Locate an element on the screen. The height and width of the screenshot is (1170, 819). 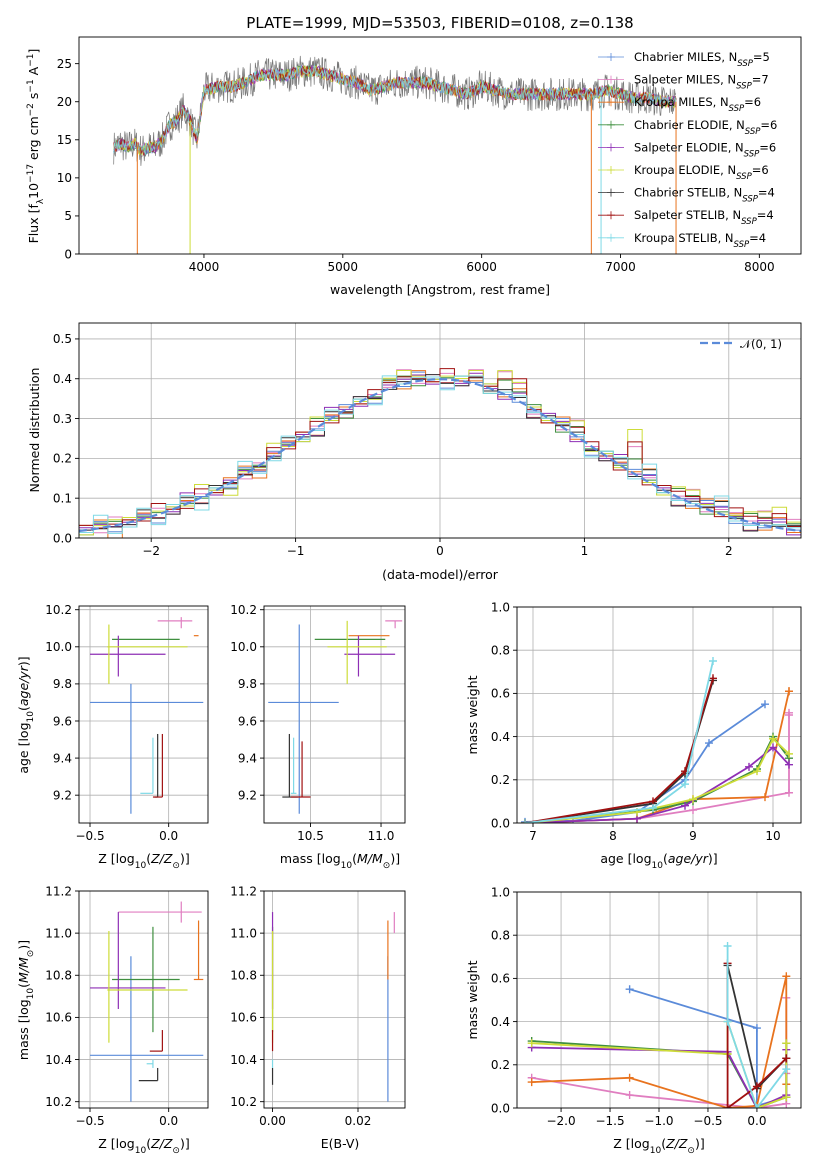
x-tick-label: 5000 is located at coordinates (343, 267).